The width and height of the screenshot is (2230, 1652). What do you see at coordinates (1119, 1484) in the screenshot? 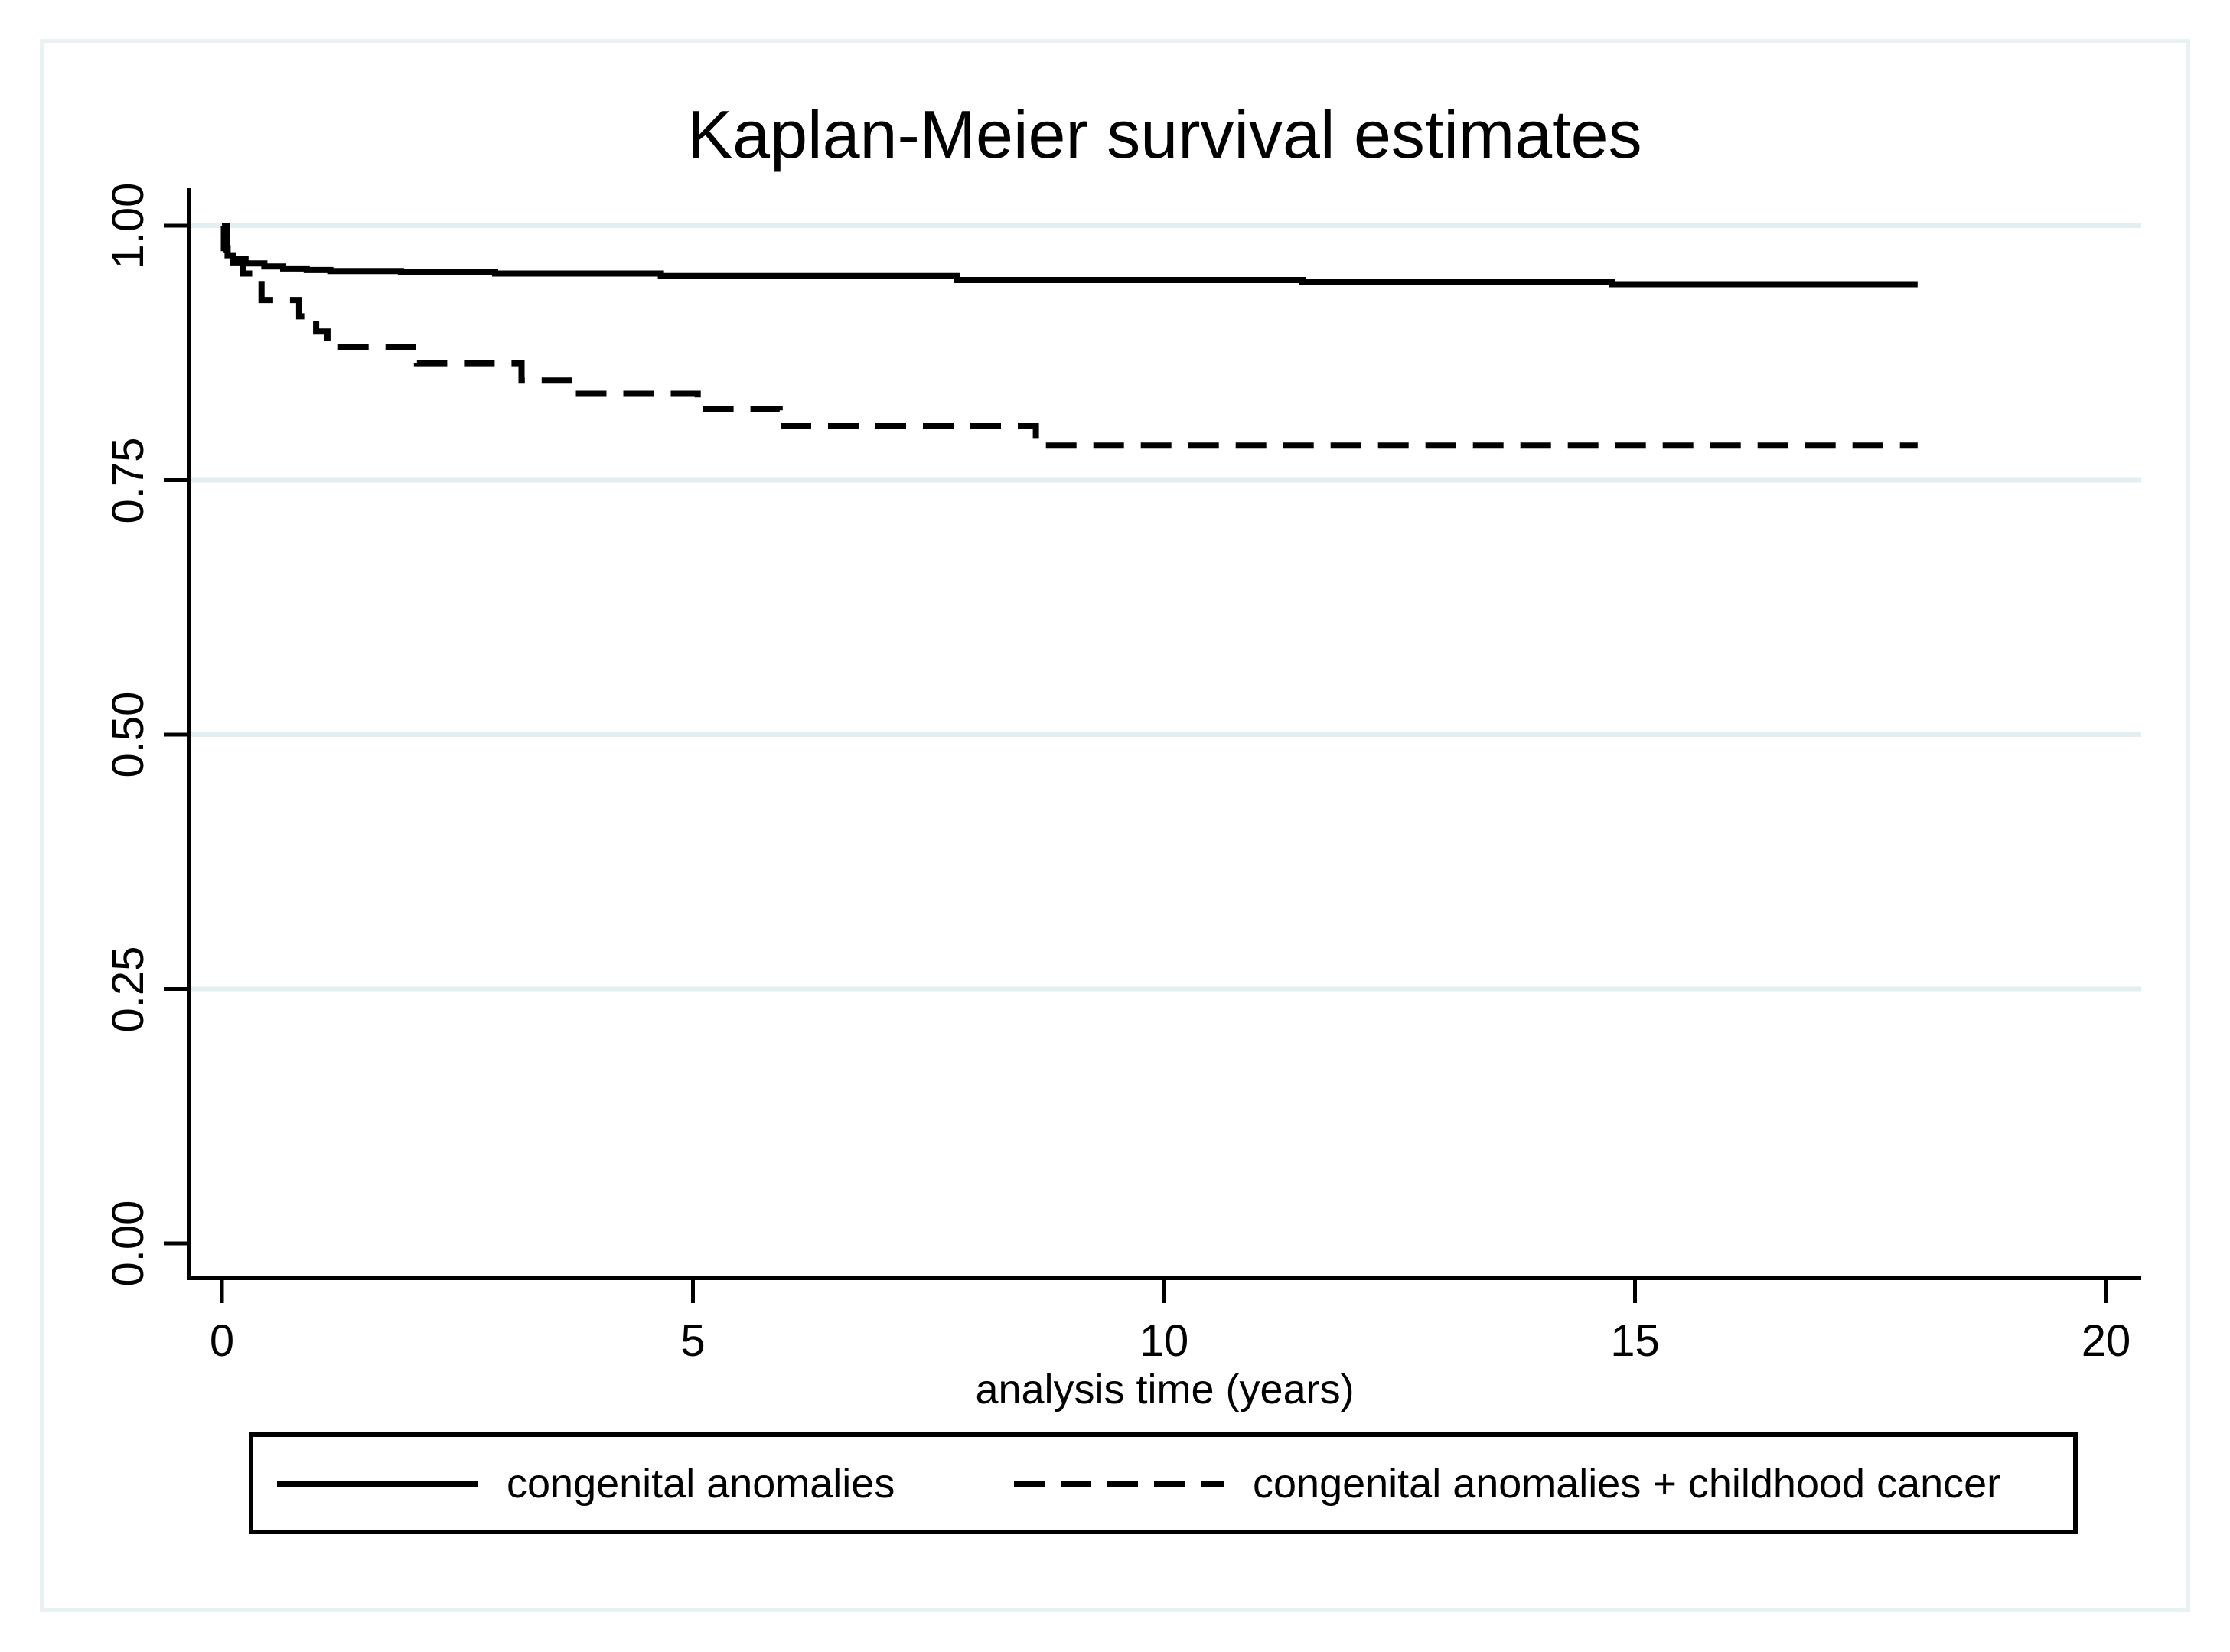
I see `legend-dashed-line-swatch` at bounding box center [1119, 1484].